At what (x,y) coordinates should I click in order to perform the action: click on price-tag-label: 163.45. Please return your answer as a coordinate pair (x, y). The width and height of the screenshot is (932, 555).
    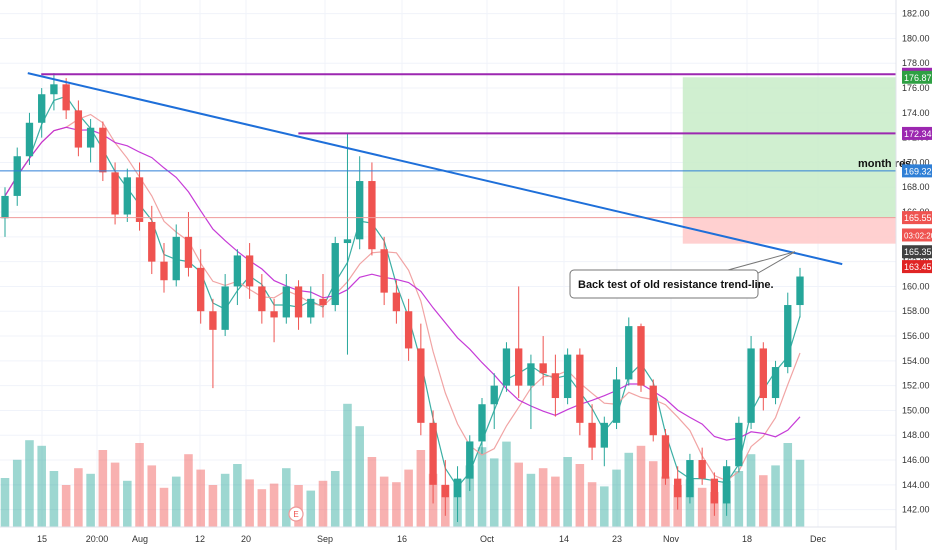
    Looking at the image, I should click on (918, 267).